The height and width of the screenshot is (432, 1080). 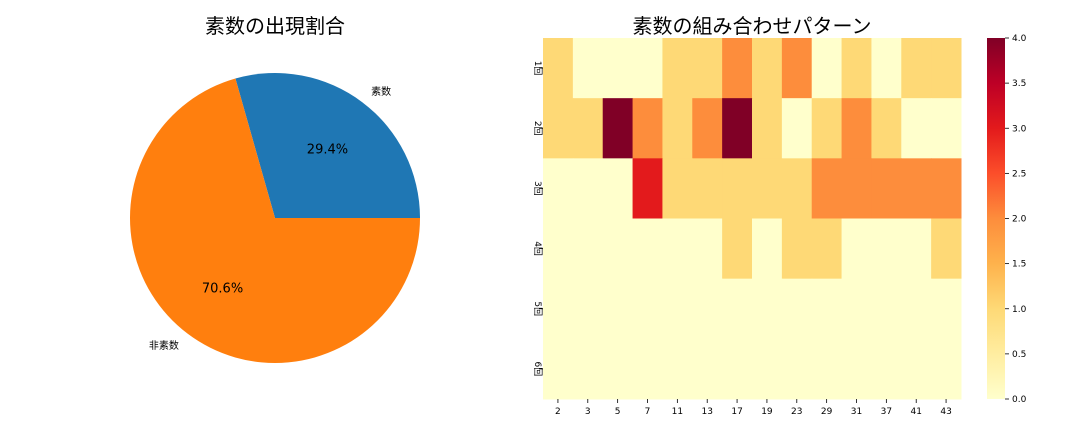 What do you see at coordinates (1019, 174) in the screenshot?
I see `colorbar-tick-label: 2.5` at bounding box center [1019, 174].